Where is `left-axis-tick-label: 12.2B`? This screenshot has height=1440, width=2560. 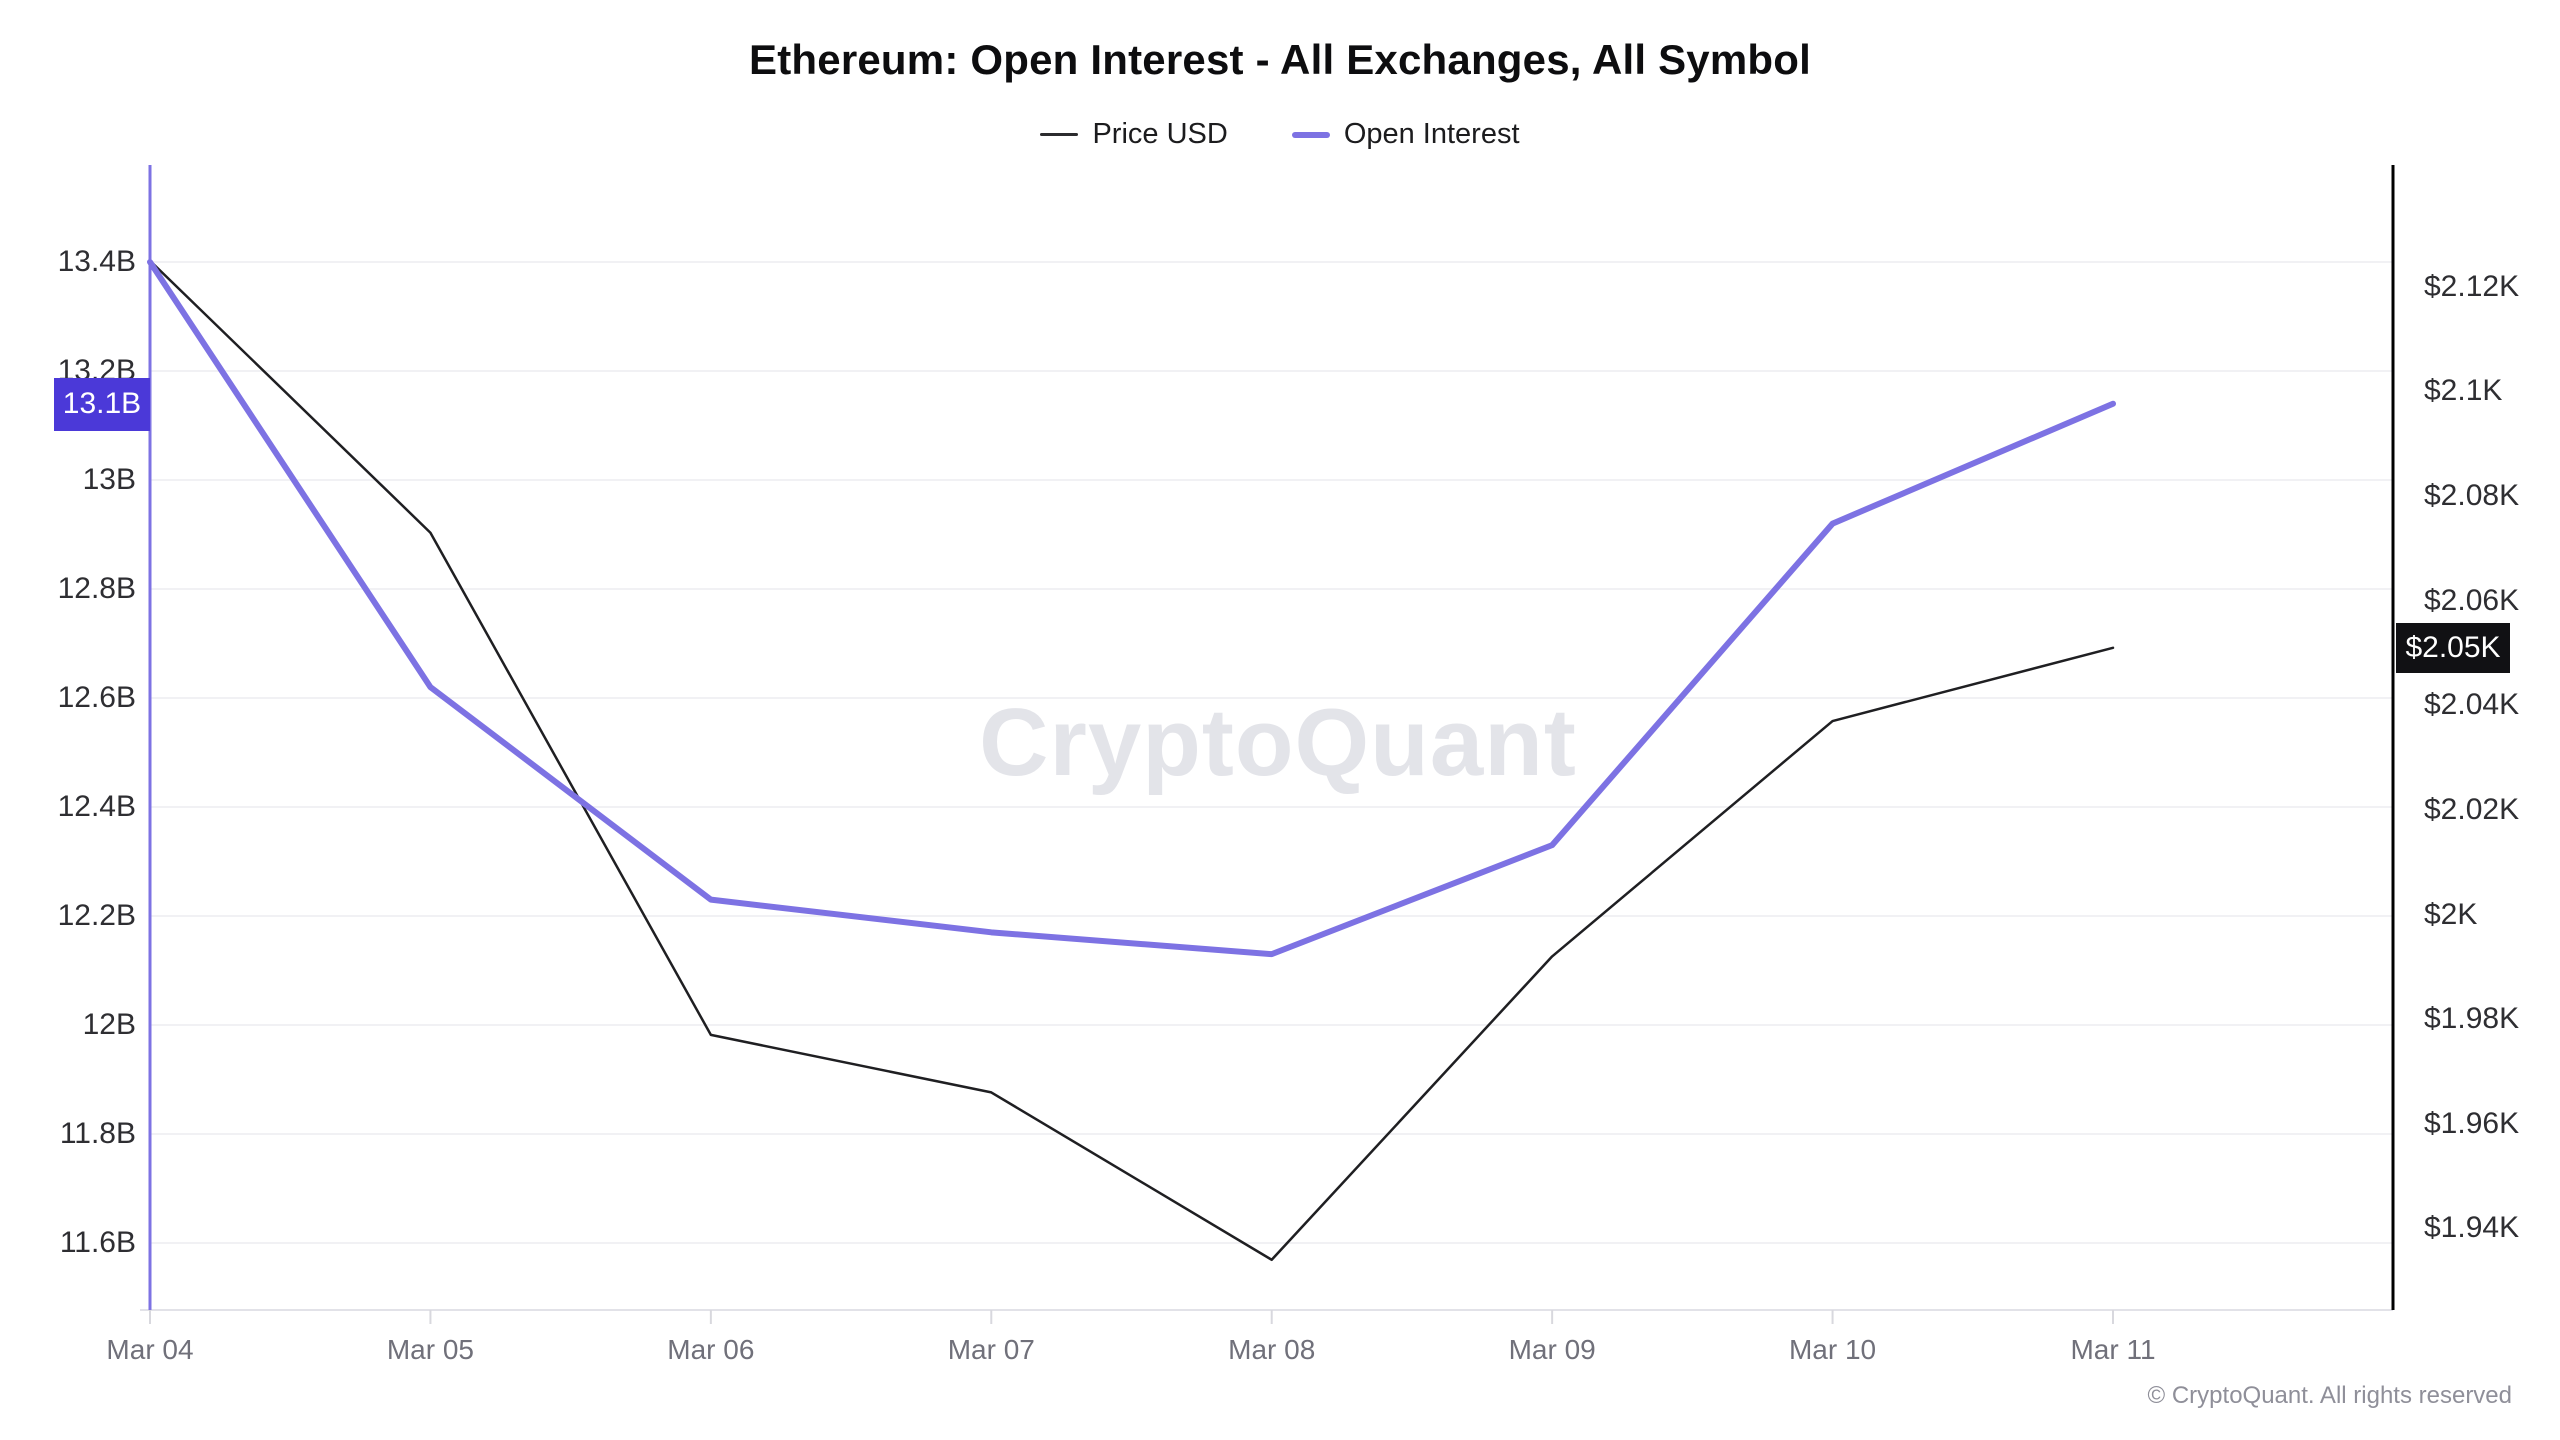 left-axis-tick-label: 12.2B is located at coordinates (96, 915).